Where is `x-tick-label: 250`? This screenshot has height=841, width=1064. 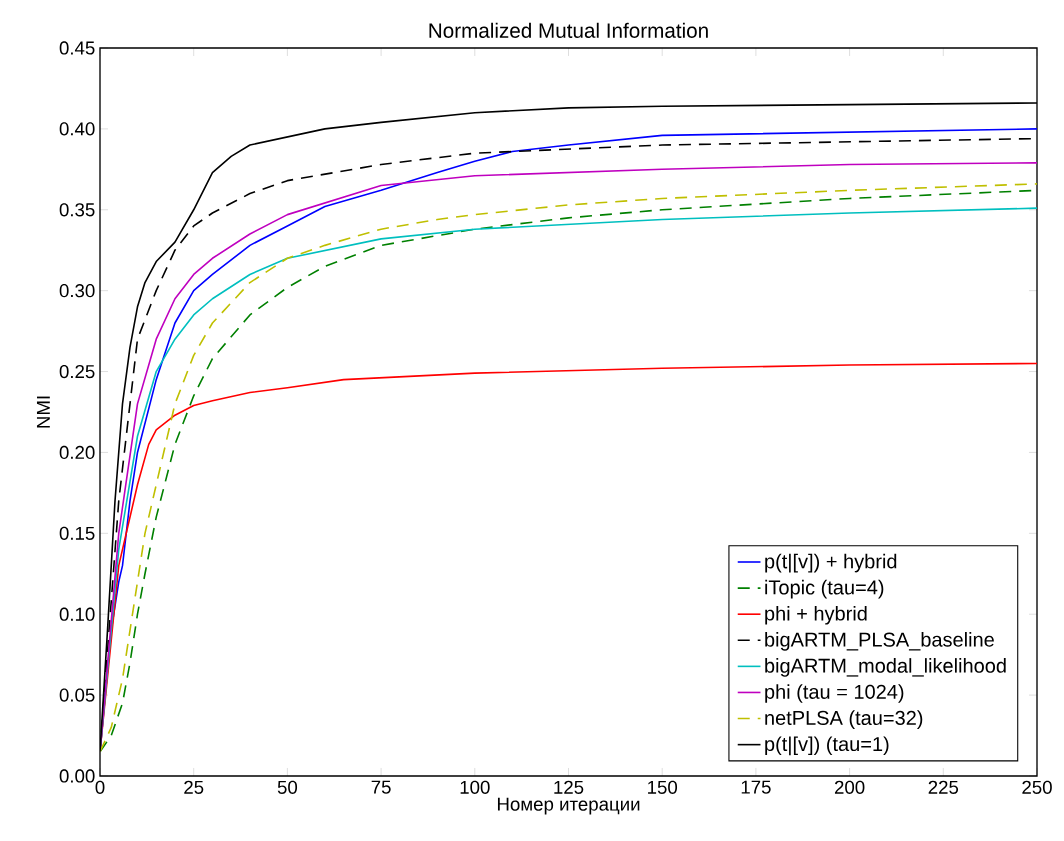
x-tick-label: 250 is located at coordinates (1037, 787).